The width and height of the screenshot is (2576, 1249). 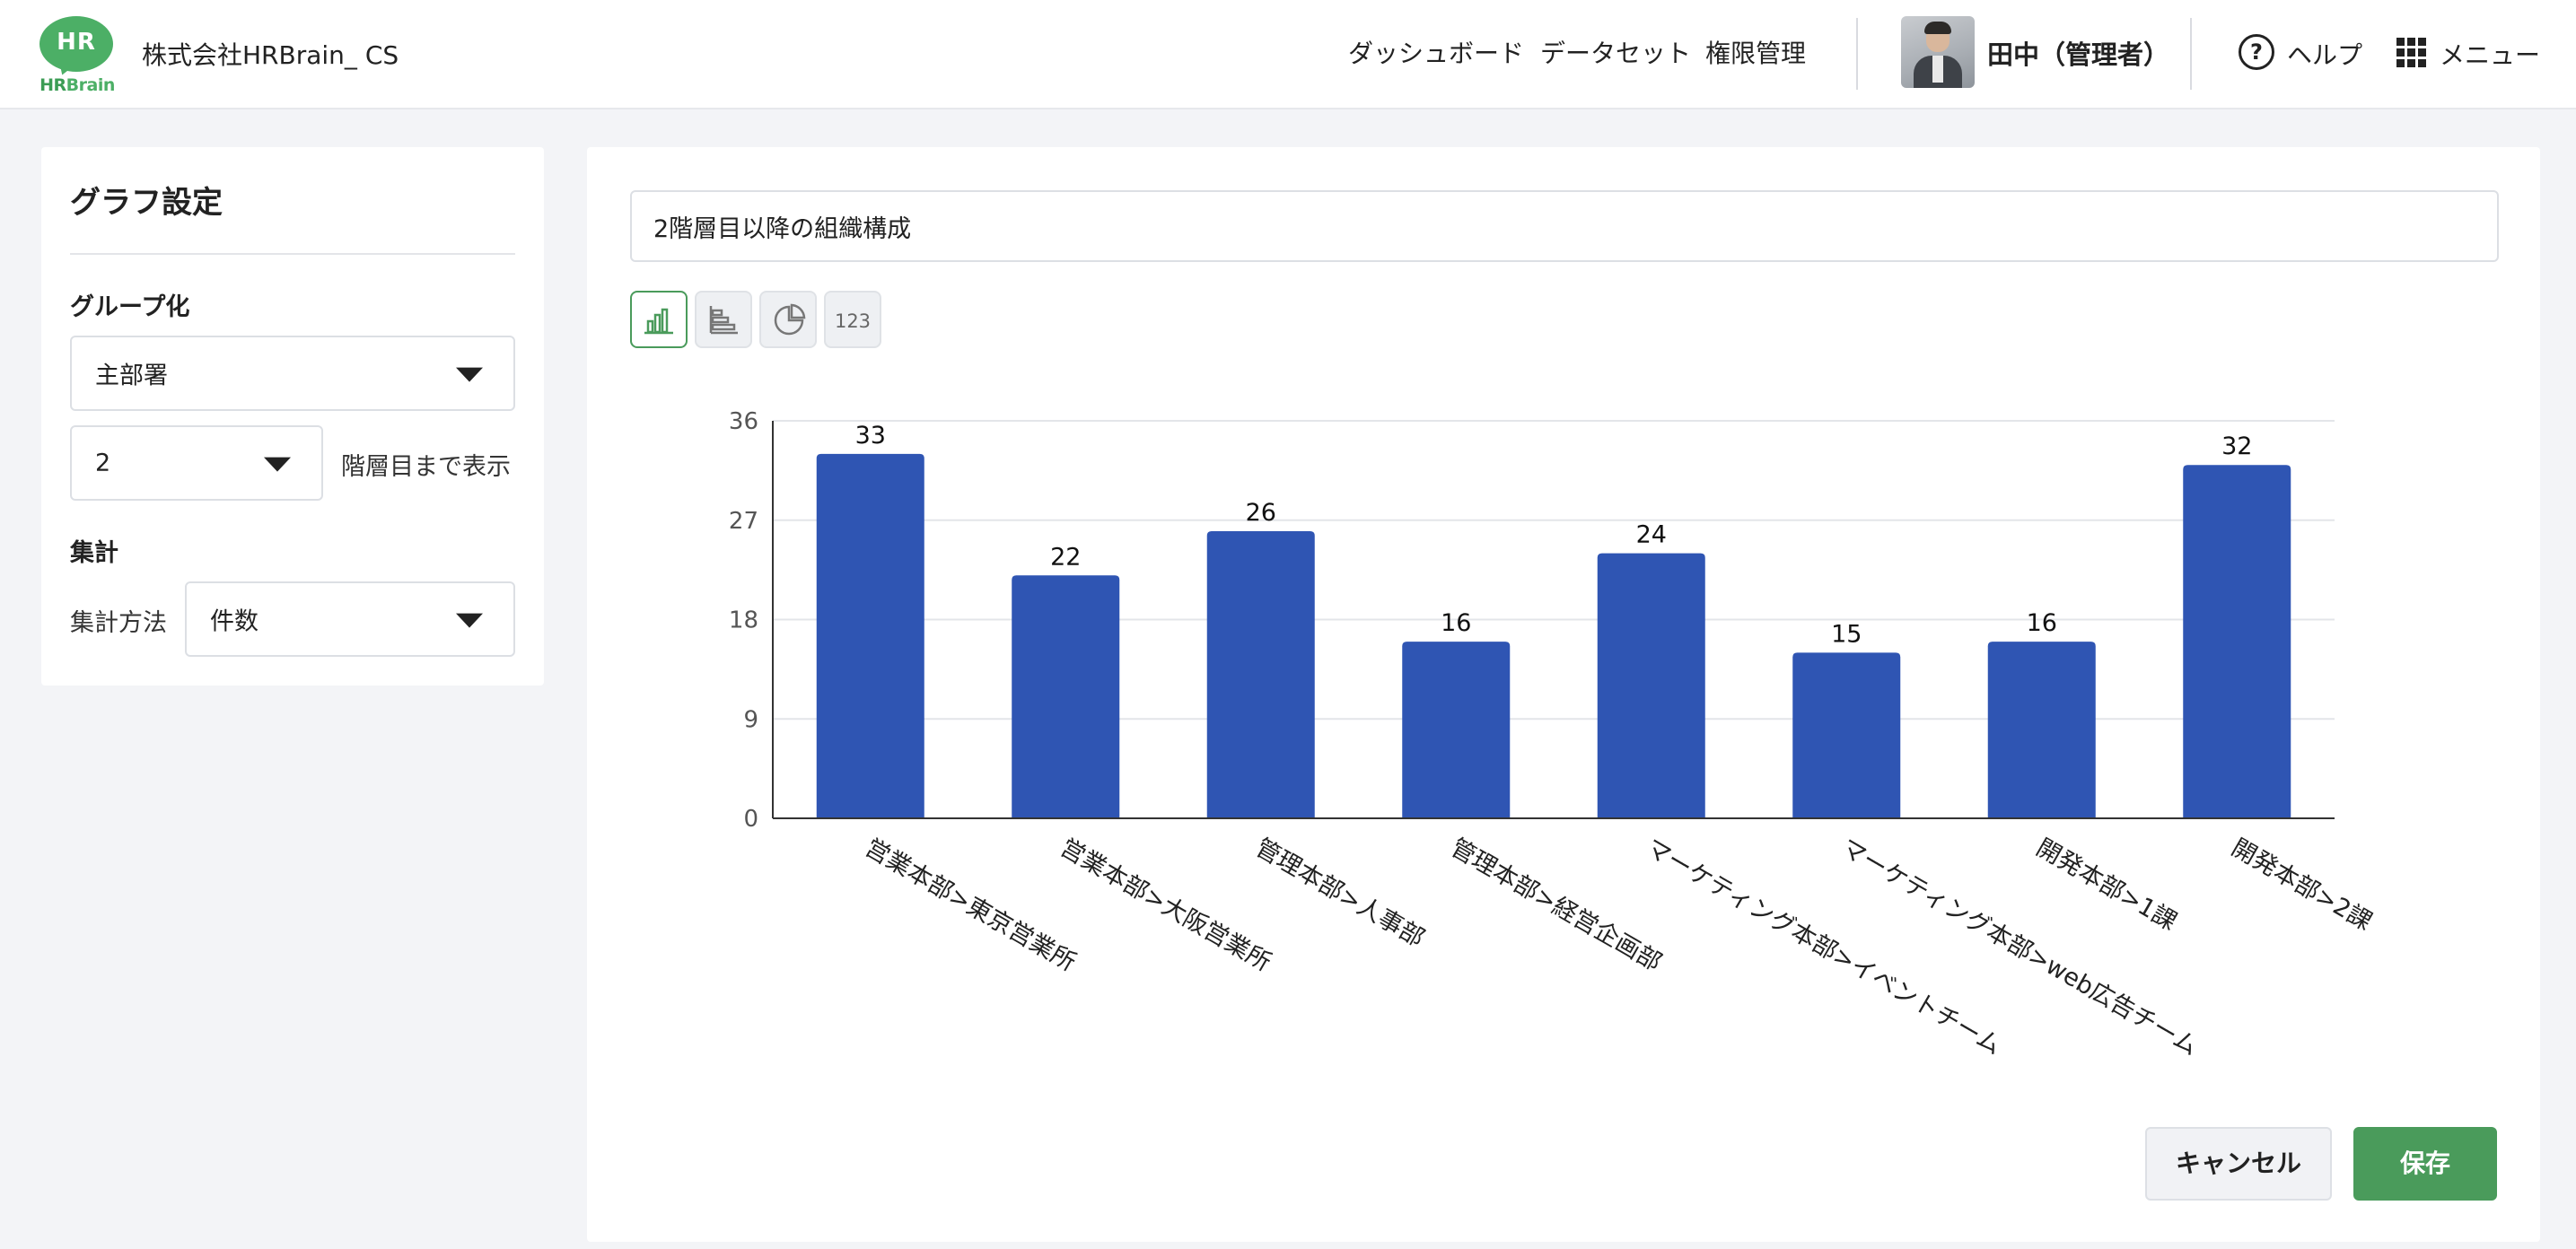 I want to click on avatar-shirt, so click(x=1937, y=69).